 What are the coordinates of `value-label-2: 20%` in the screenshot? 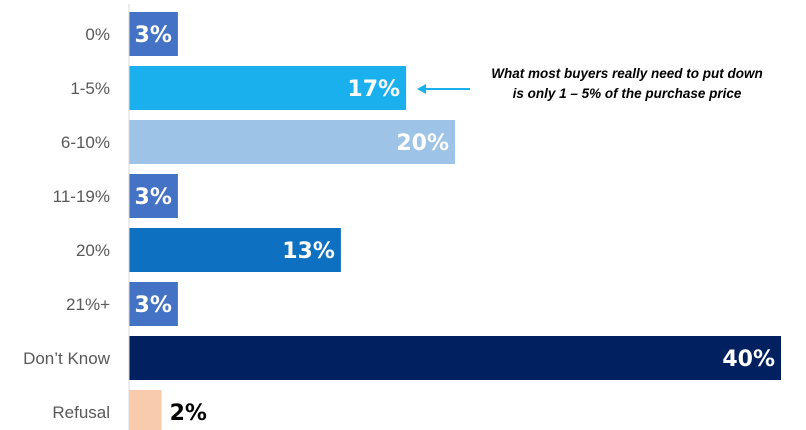 It's located at (422, 143).